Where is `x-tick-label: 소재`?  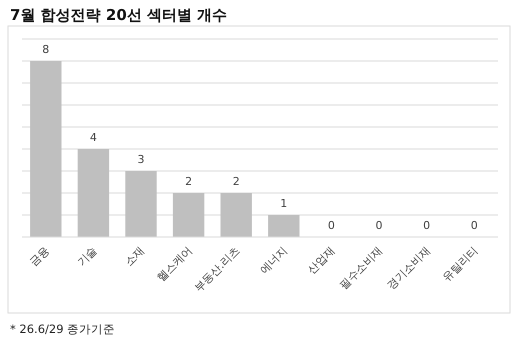
x-tick-label: 소재 is located at coordinates (135, 256).